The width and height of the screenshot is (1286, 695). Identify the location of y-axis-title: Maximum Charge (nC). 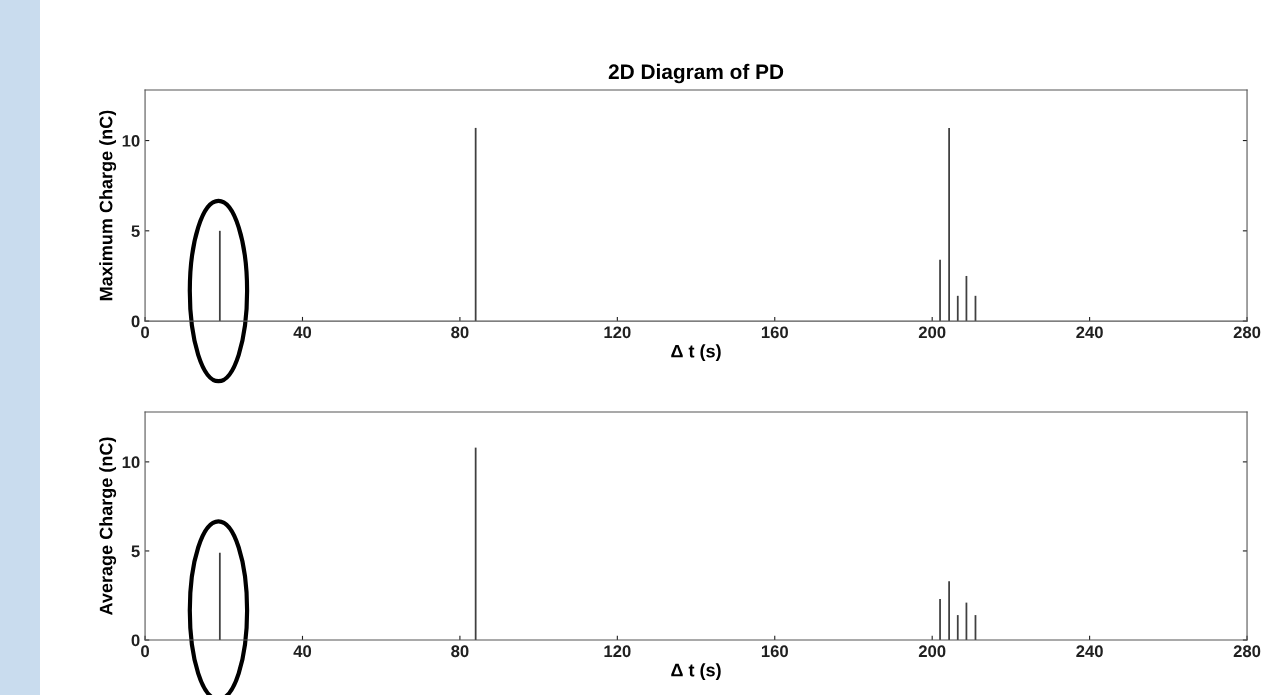
(108, 205).